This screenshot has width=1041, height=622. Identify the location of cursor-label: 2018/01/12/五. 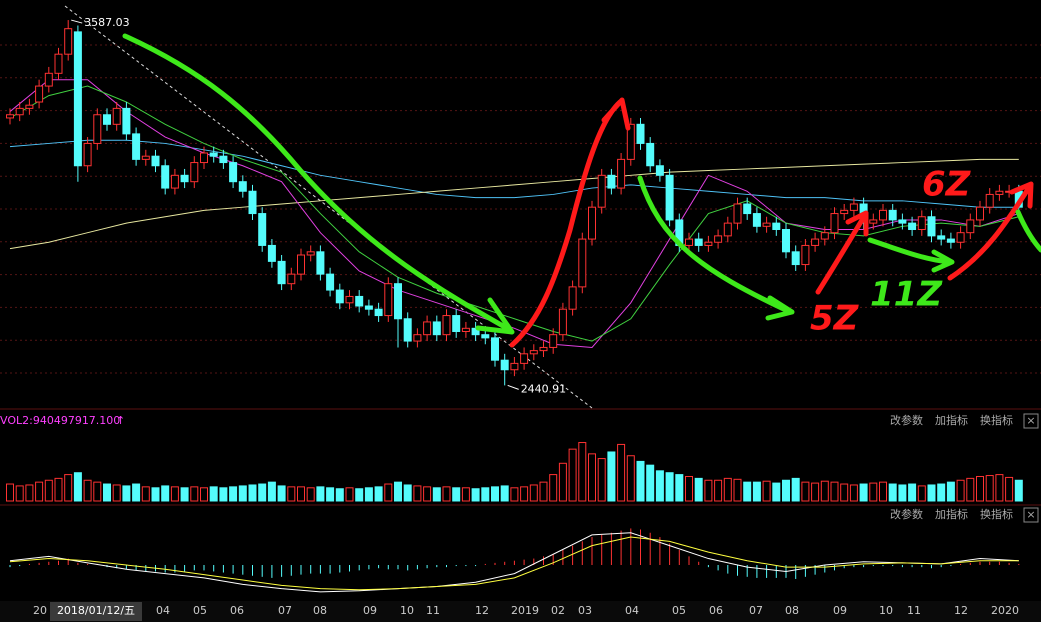
(96, 610).